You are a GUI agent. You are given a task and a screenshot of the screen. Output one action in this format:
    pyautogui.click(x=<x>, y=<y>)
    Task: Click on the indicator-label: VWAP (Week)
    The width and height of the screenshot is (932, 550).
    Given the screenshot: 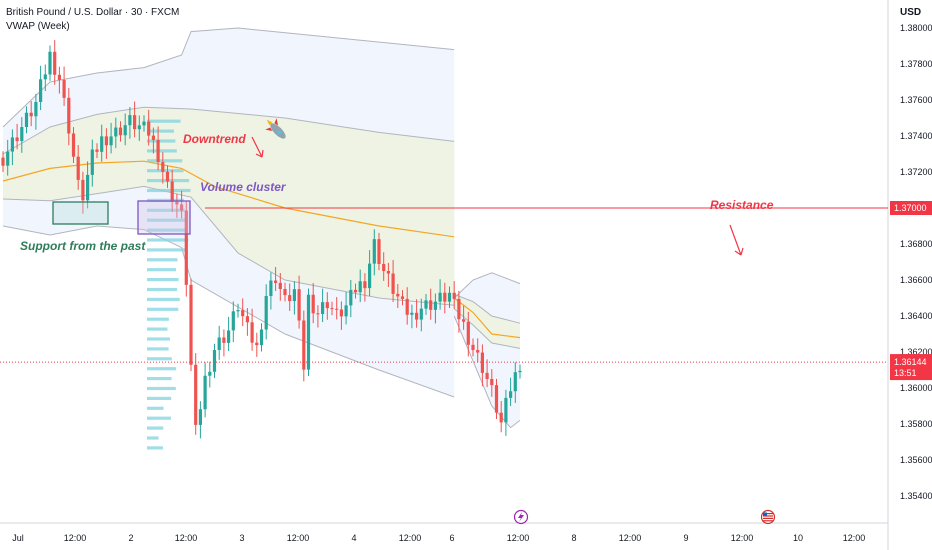 What is the action you would take?
    pyautogui.click(x=38, y=26)
    